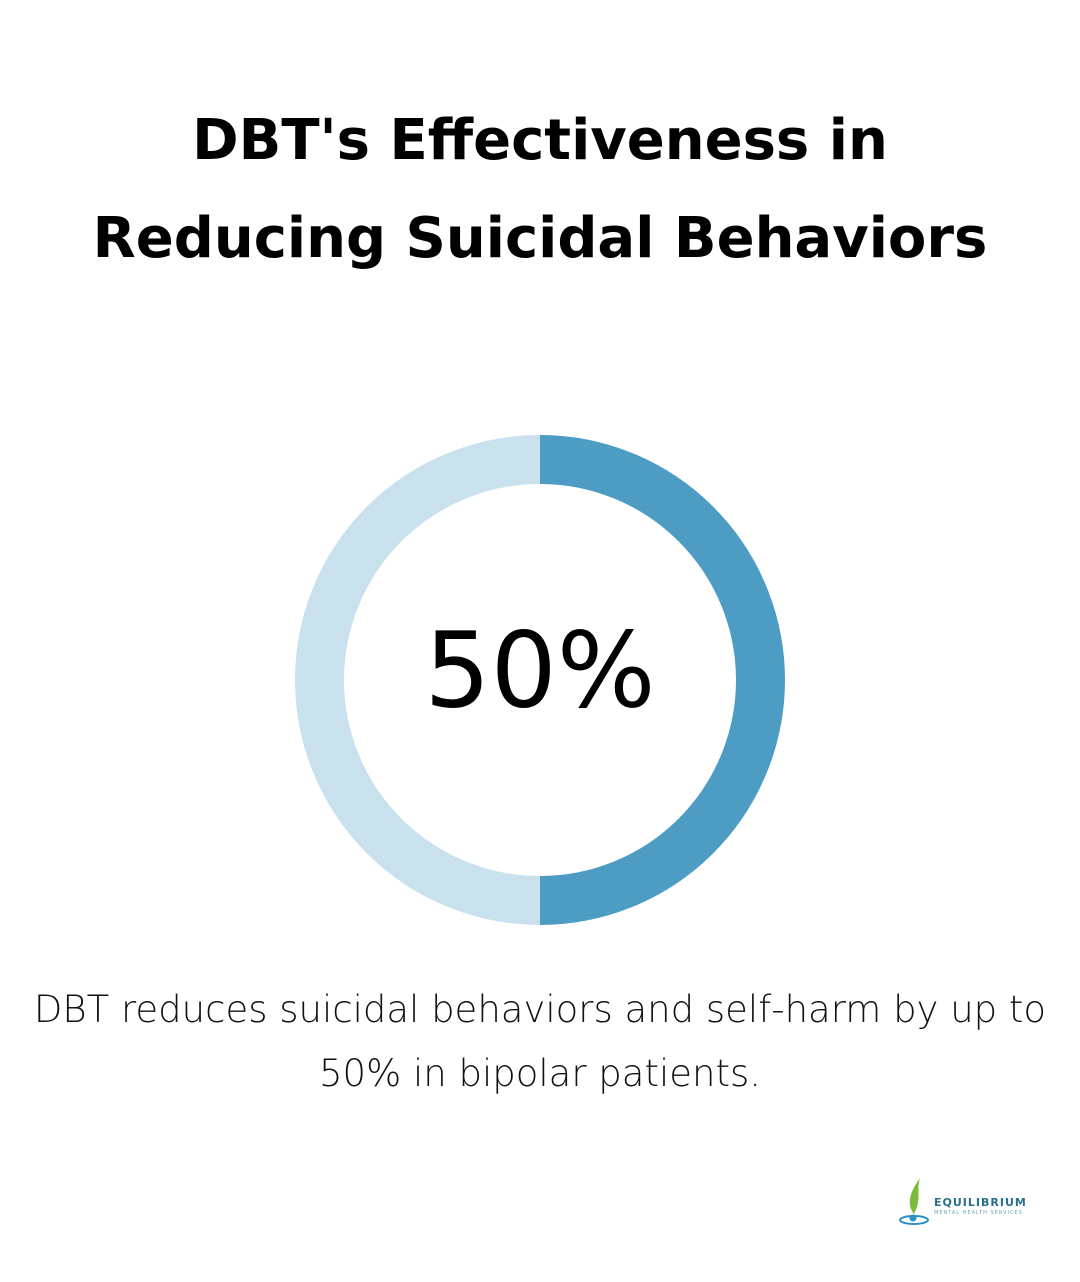 The height and width of the screenshot is (1282, 1080). I want to click on logo-subtitle: MENTAL HEALTH SERVICES, so click(978, 1213).